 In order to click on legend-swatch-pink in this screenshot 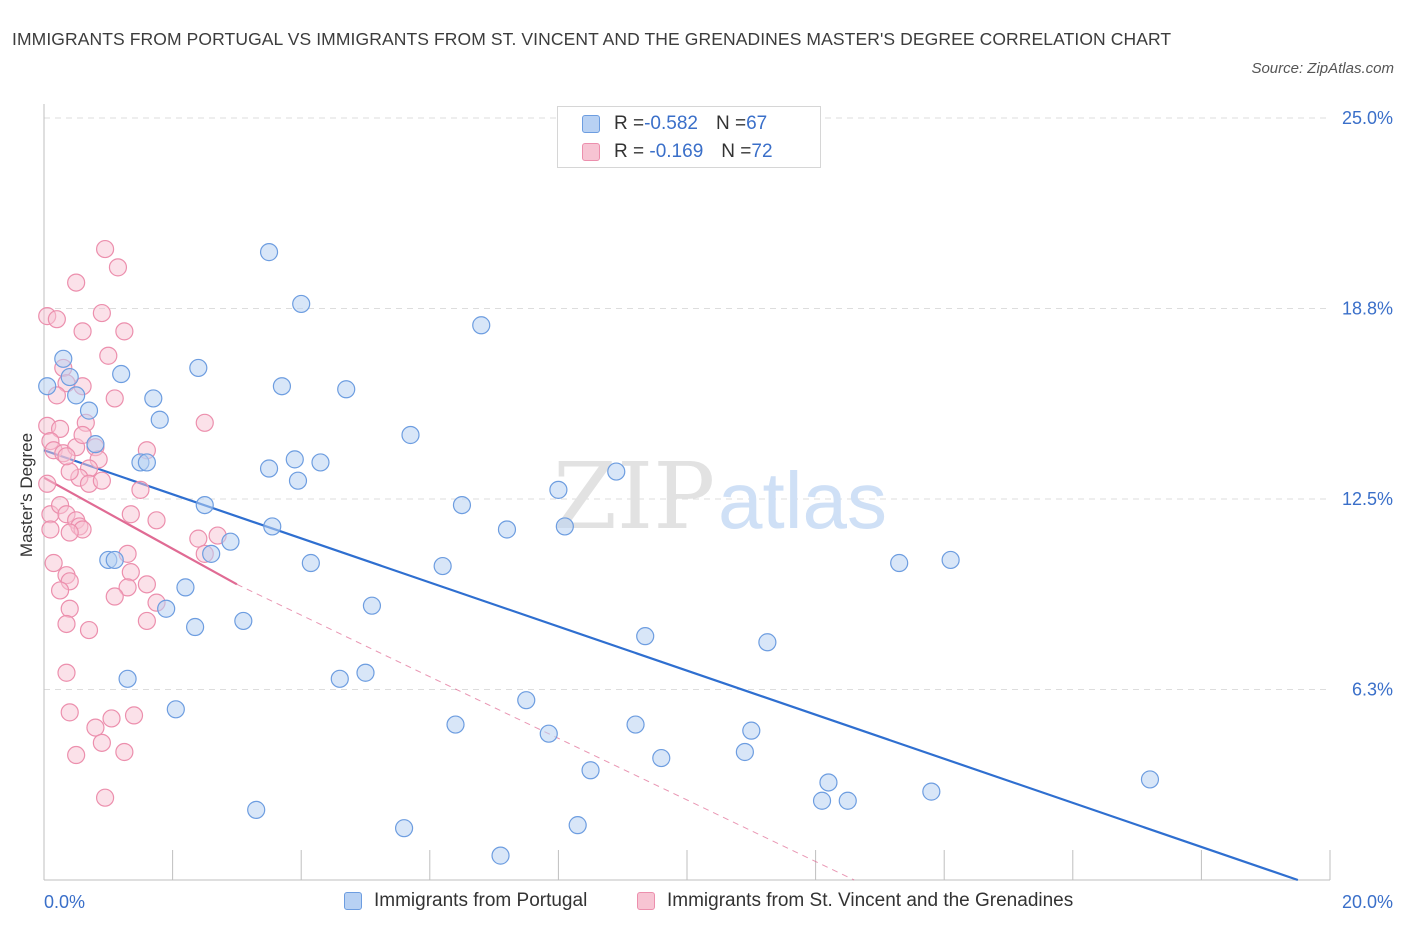, I will do `click(646, 901)`.